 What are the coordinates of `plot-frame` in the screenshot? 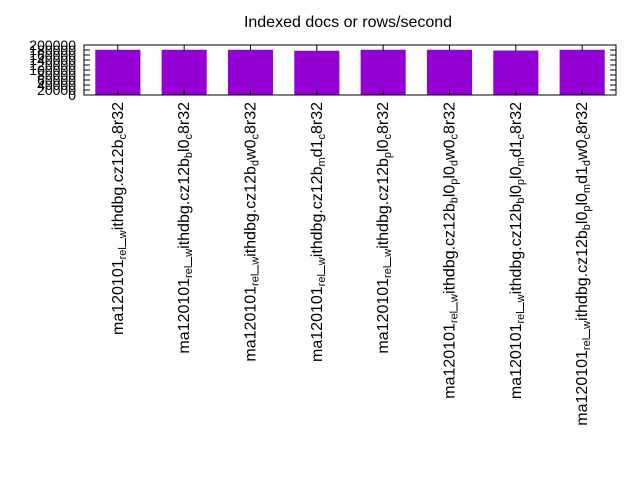 It's located at (350, 70).